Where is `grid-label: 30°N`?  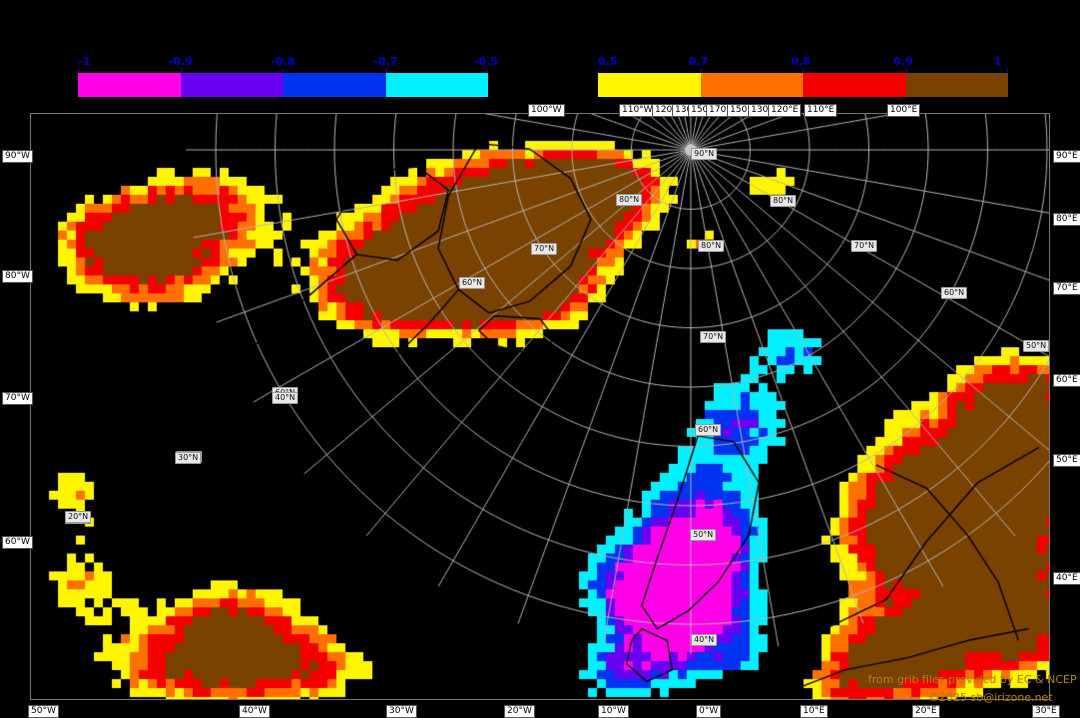 grid-label: 30°N is located at coordinates (188, 458).